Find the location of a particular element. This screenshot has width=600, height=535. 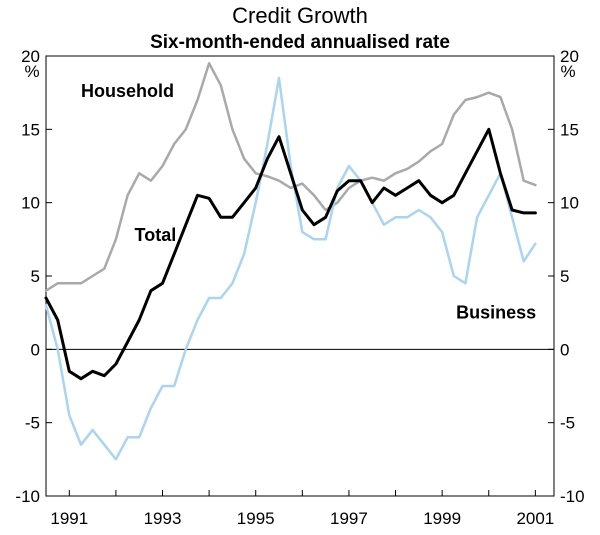

y-tick-label-left: 5 is located at coordinates (35, 276).